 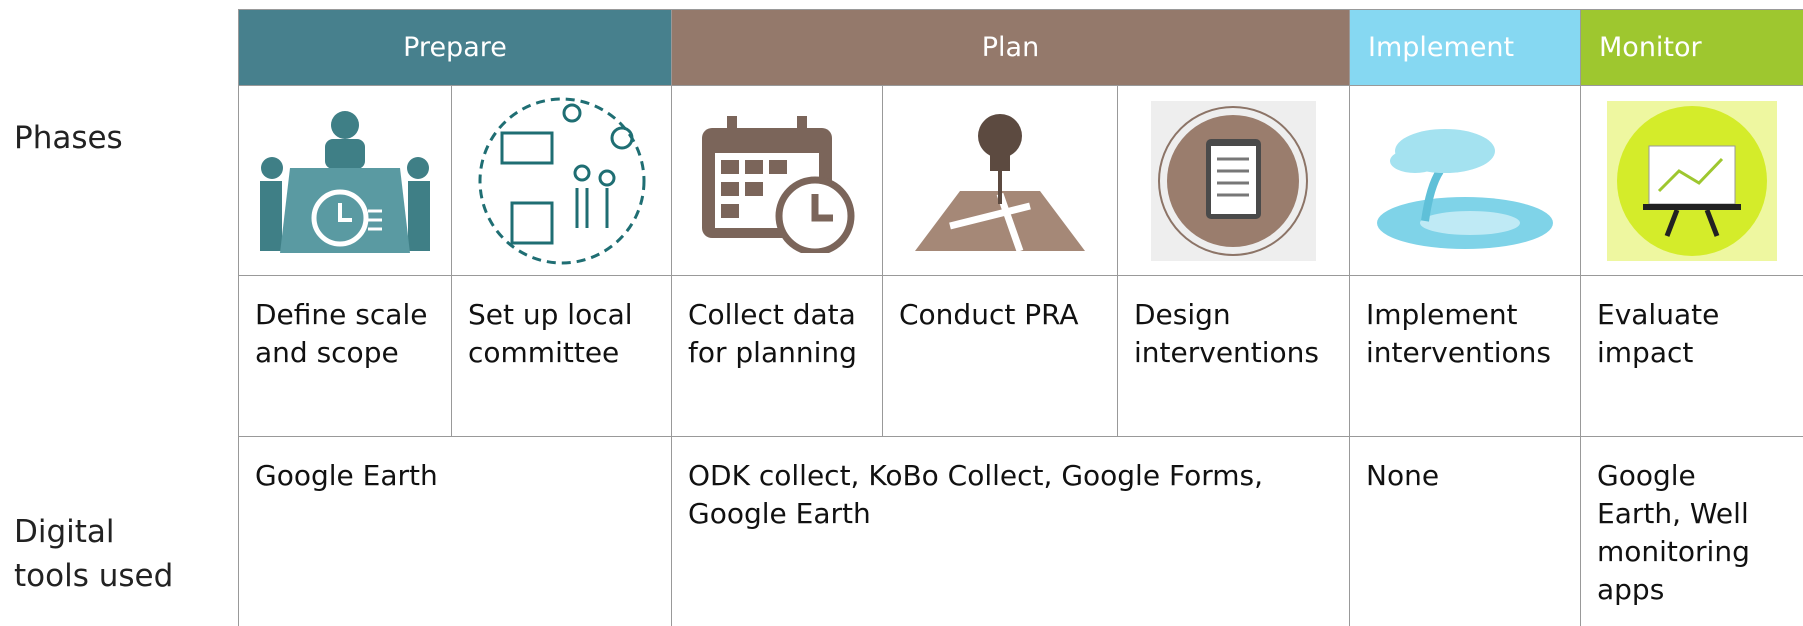 I want to click on icon-pond, so click(x=1465, y=188).